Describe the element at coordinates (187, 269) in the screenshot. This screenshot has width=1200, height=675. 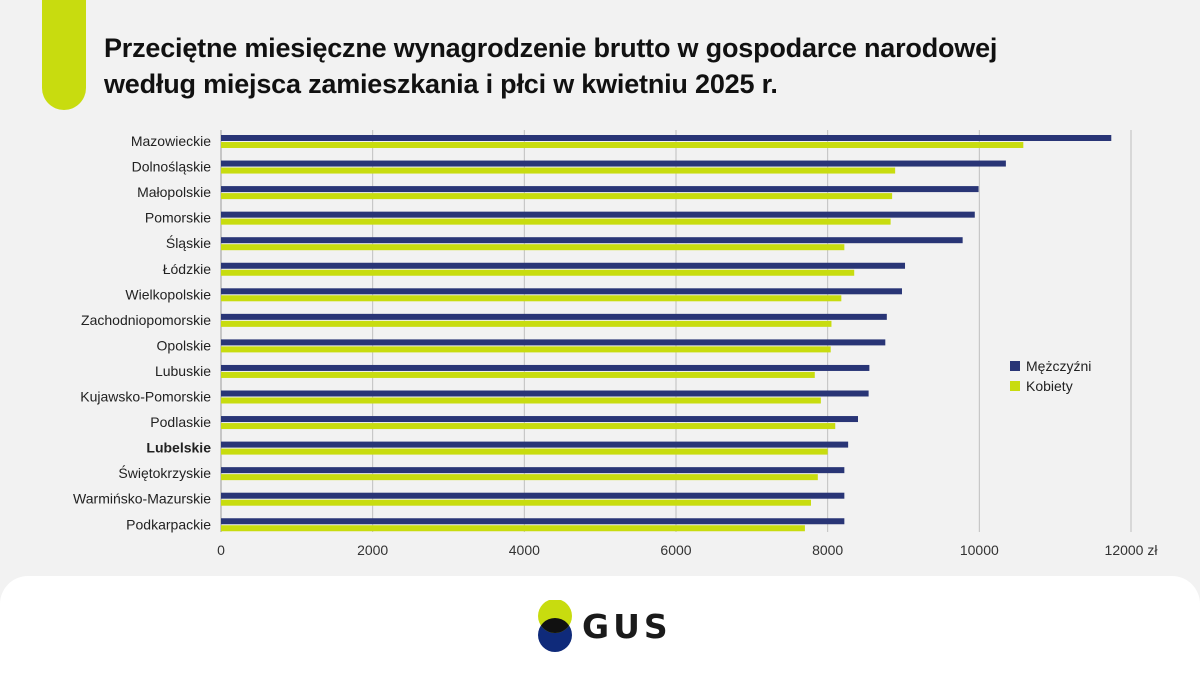
I see `category-label: Łódzkie` at that location.